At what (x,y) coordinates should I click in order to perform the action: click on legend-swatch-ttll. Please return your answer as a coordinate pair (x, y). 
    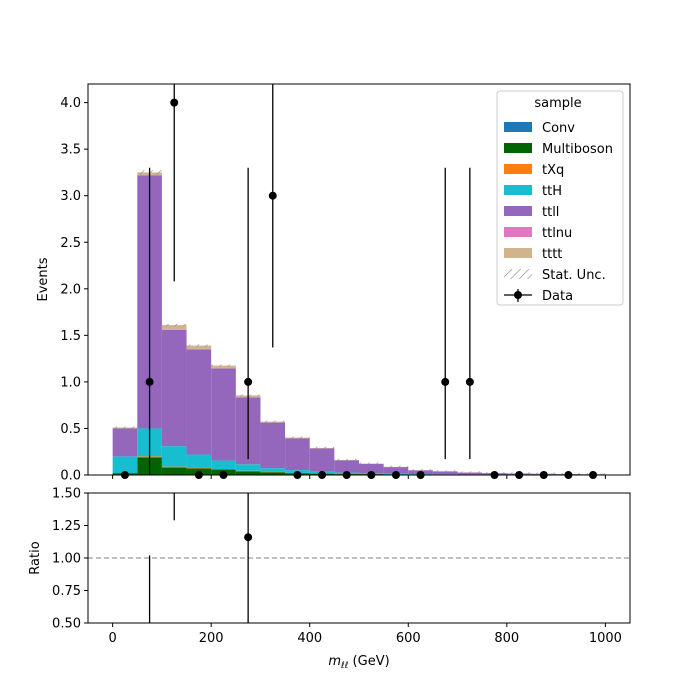
    Looking at the image, I should click on (518, 211).